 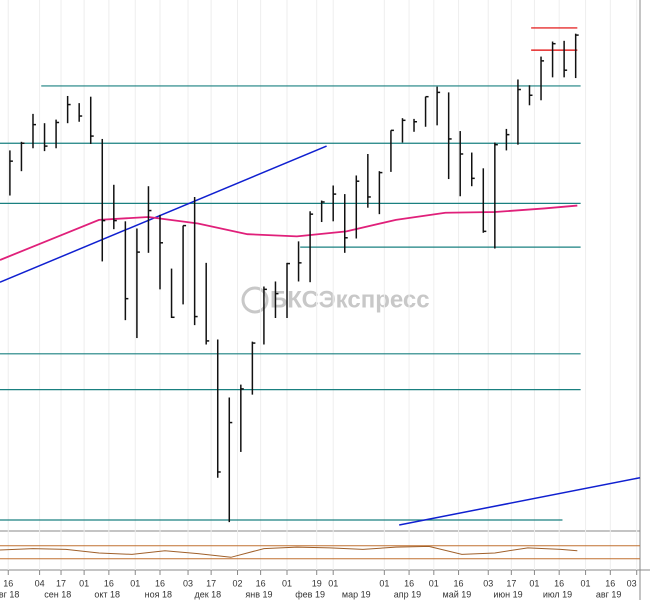 What do you see at coordinates (207, 594) in the screenshot?
I see `x-month-label: дек 18` at bounding box center [207, 594].